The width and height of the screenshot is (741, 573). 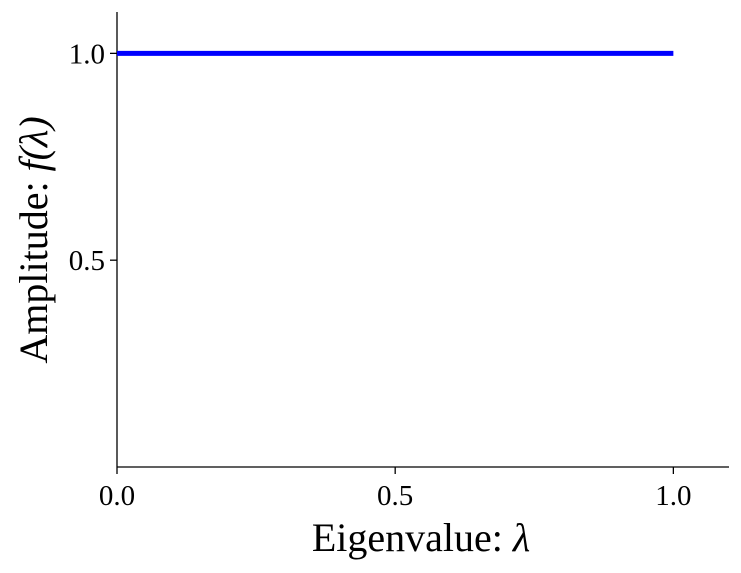 I want to click on y-tick-label: 1.0, so click(x=87, y=54).